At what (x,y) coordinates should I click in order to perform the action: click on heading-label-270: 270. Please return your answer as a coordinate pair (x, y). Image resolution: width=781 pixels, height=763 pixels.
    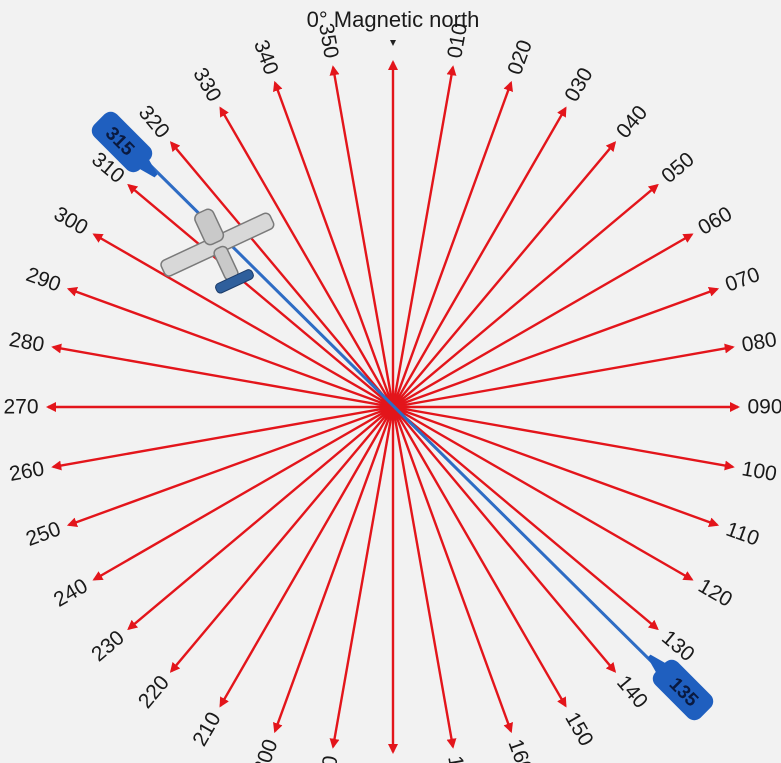
    Looking at the image, I should click on (20, 407).